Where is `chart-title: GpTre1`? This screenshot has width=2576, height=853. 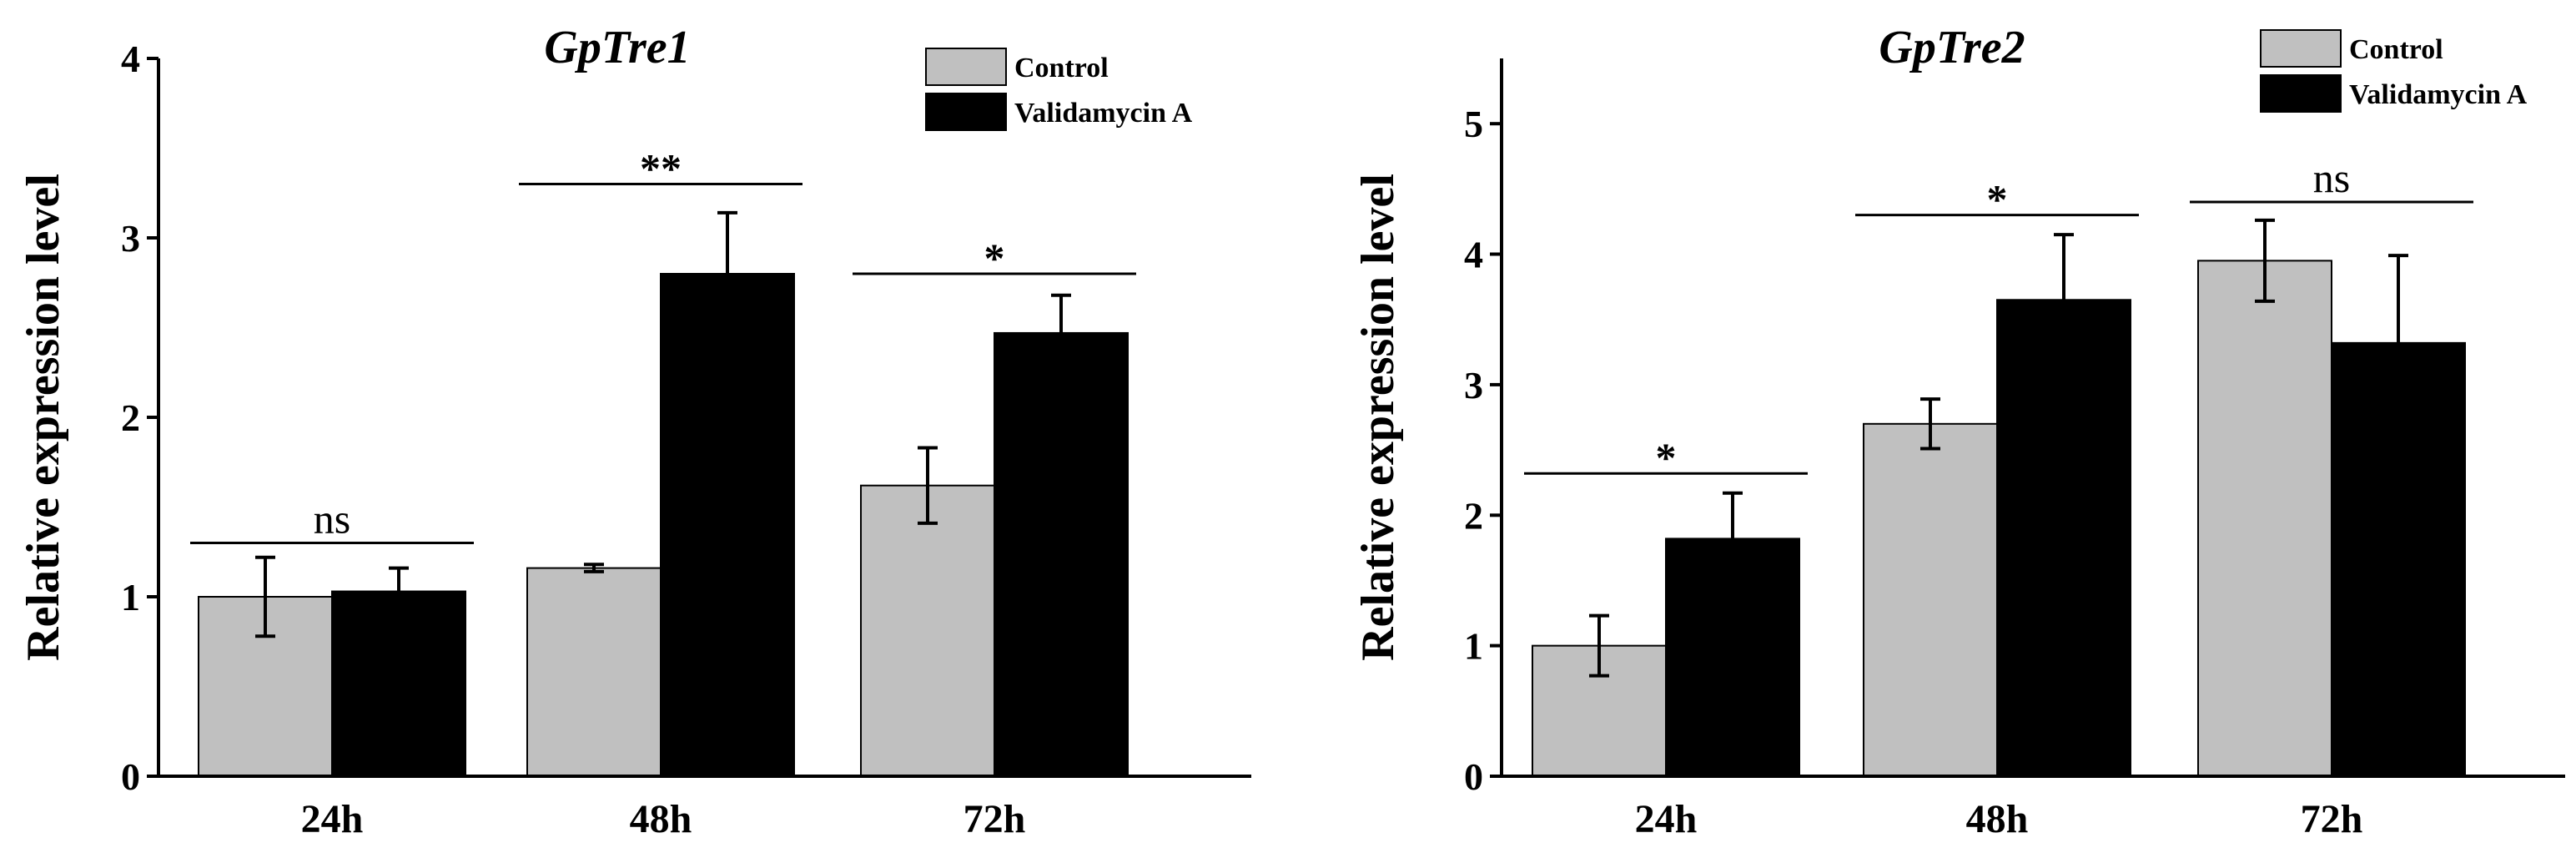
chart-title: GpTre1 is located at coordinates (617, 47).